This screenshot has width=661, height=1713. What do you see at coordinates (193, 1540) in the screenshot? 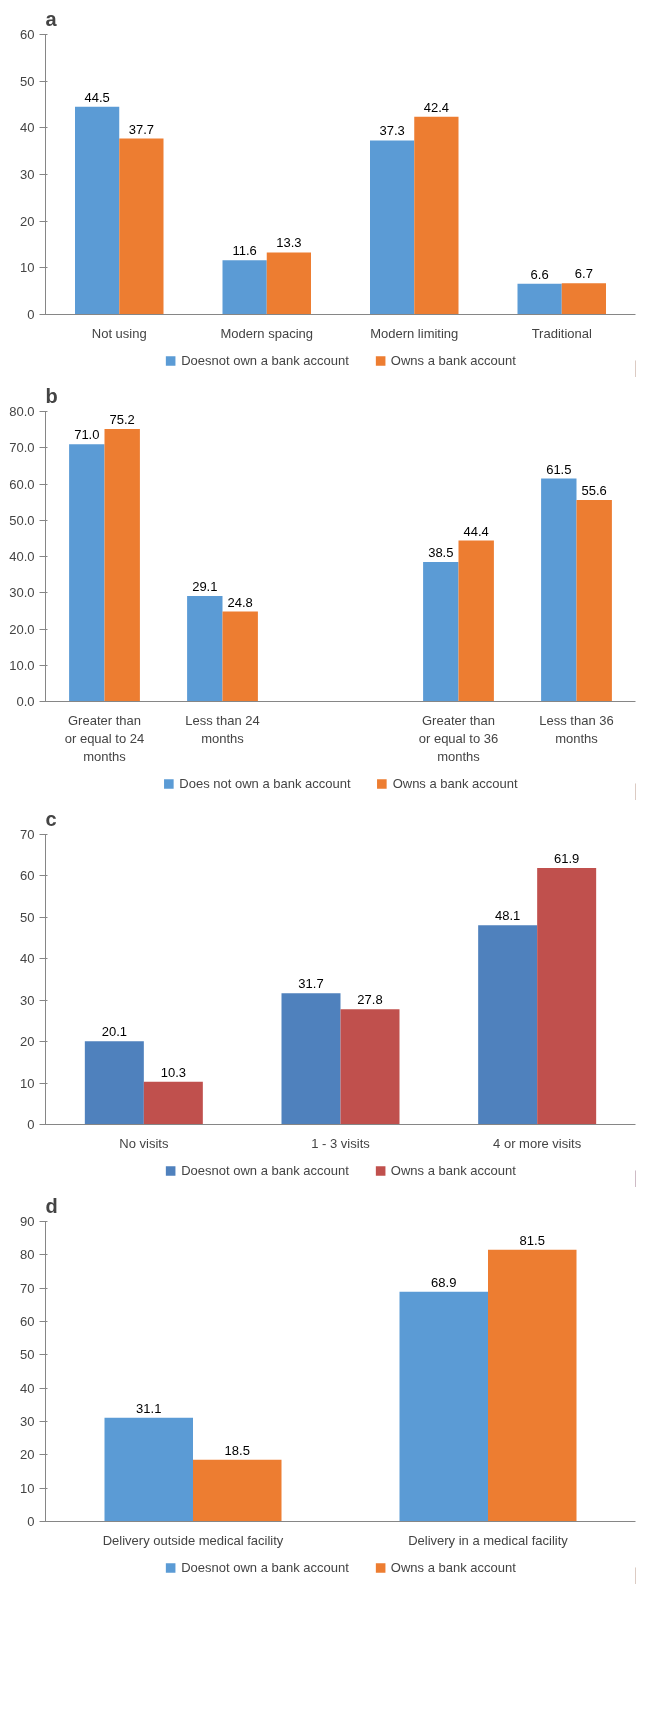
I see `x-tick-label: Delivery outside medical facility` at bounding box center [193, 1540].